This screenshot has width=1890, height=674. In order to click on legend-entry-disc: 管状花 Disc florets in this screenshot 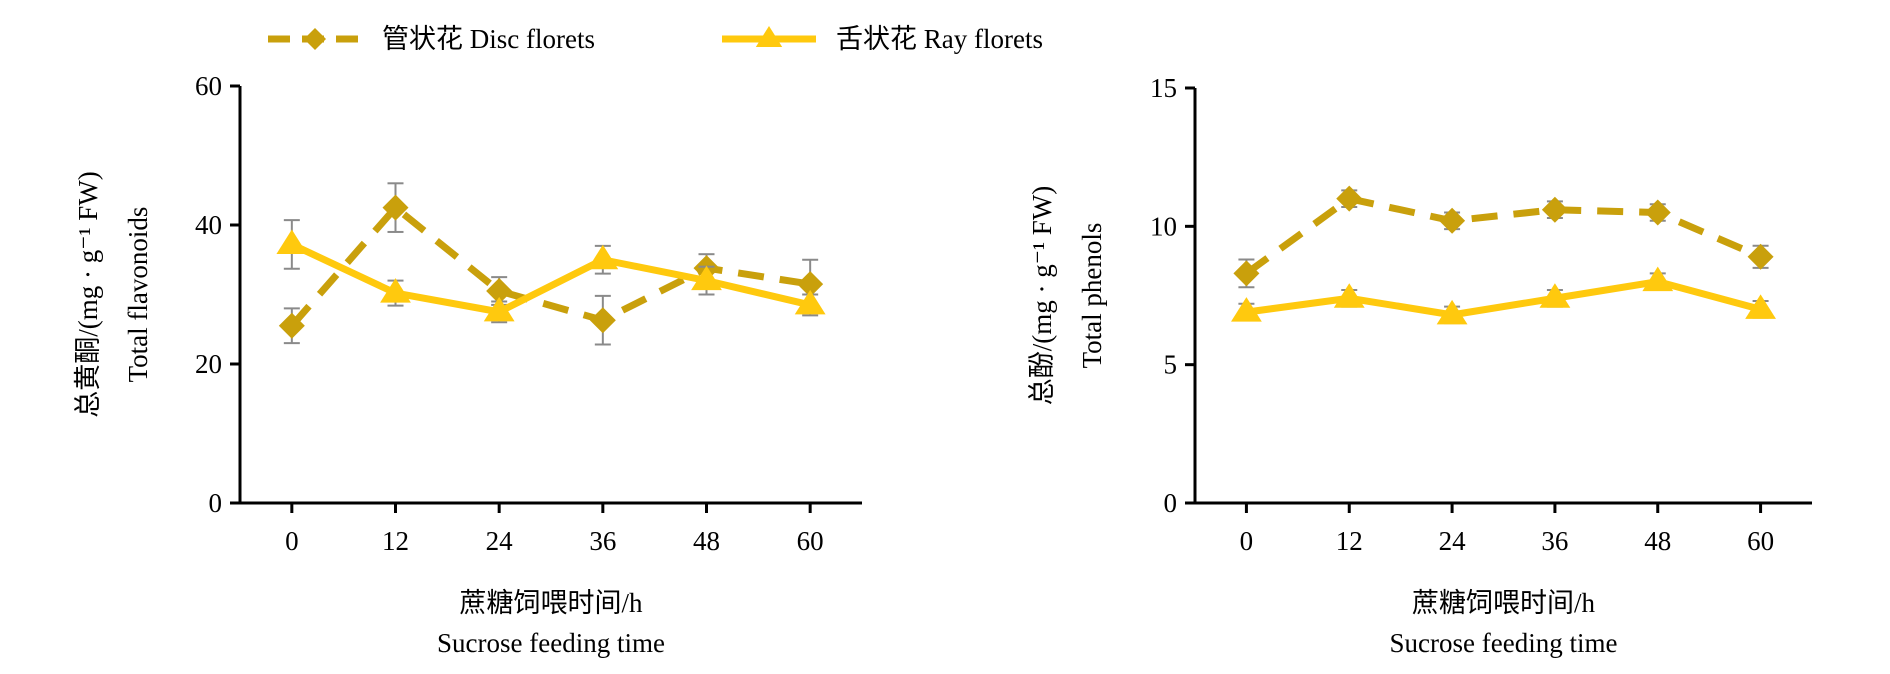, I will do `click(431, 39)`.